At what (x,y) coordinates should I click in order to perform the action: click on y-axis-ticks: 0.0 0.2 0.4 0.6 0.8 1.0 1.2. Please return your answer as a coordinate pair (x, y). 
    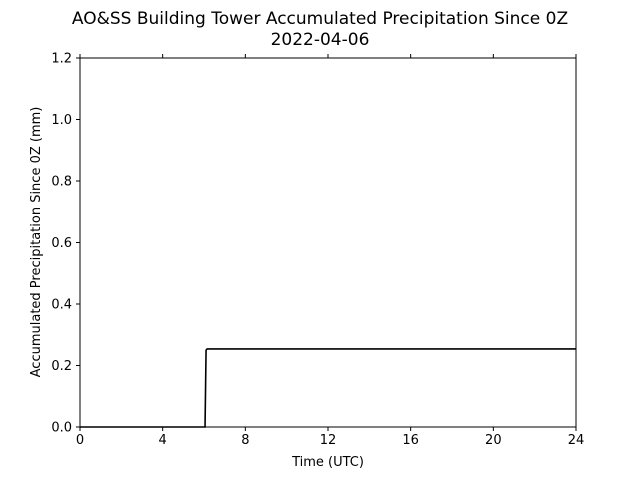
    Looking at the image, I should click on (65, 244).